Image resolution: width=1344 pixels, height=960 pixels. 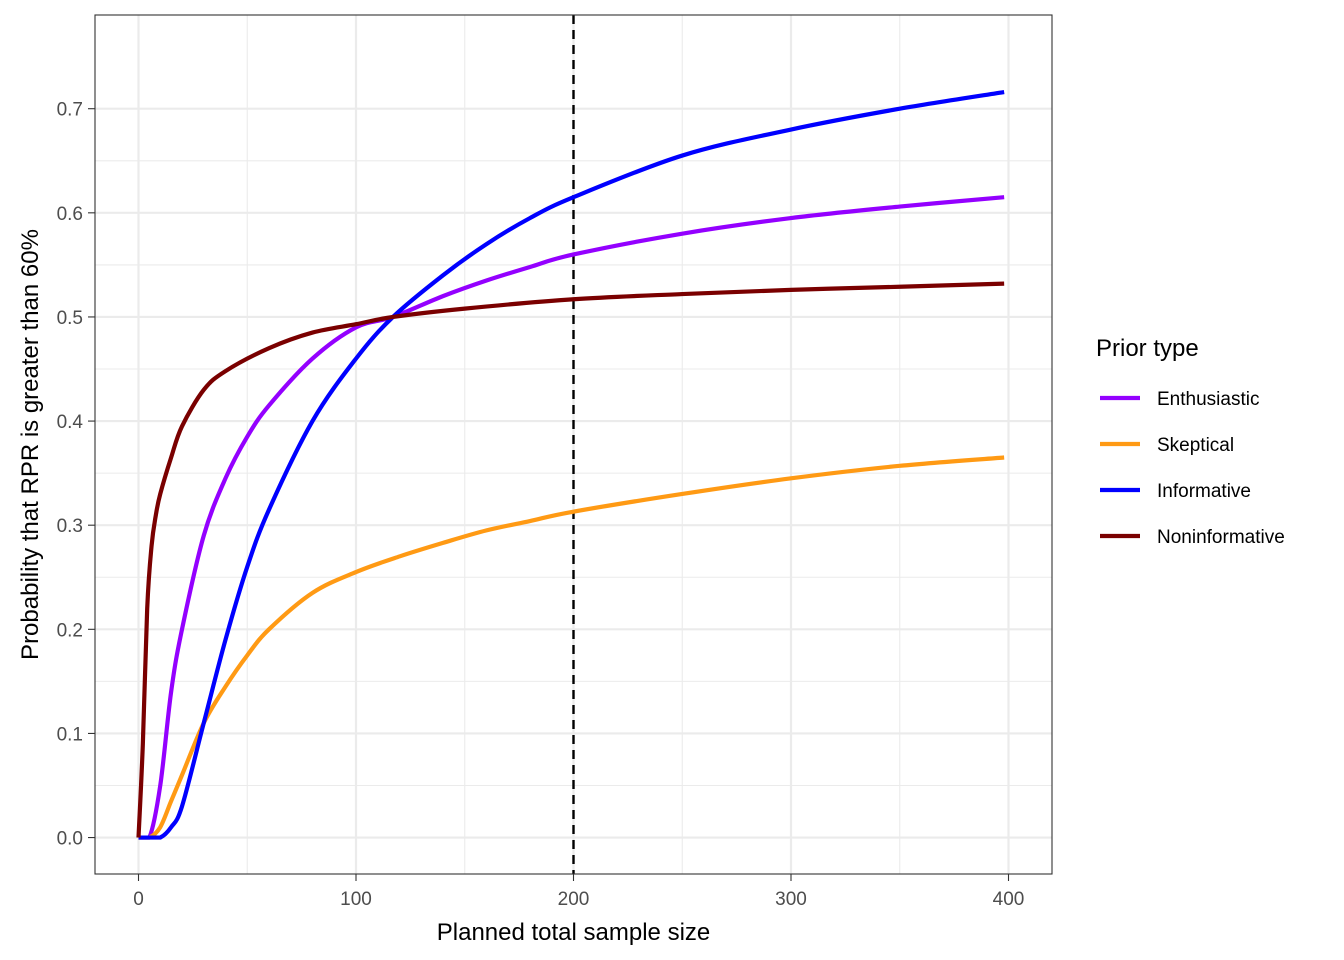 What do you see at coordinates (70, 318) in the screenshot?
I see `y-tick-label: 0.5` at bounding box center [70, 318].